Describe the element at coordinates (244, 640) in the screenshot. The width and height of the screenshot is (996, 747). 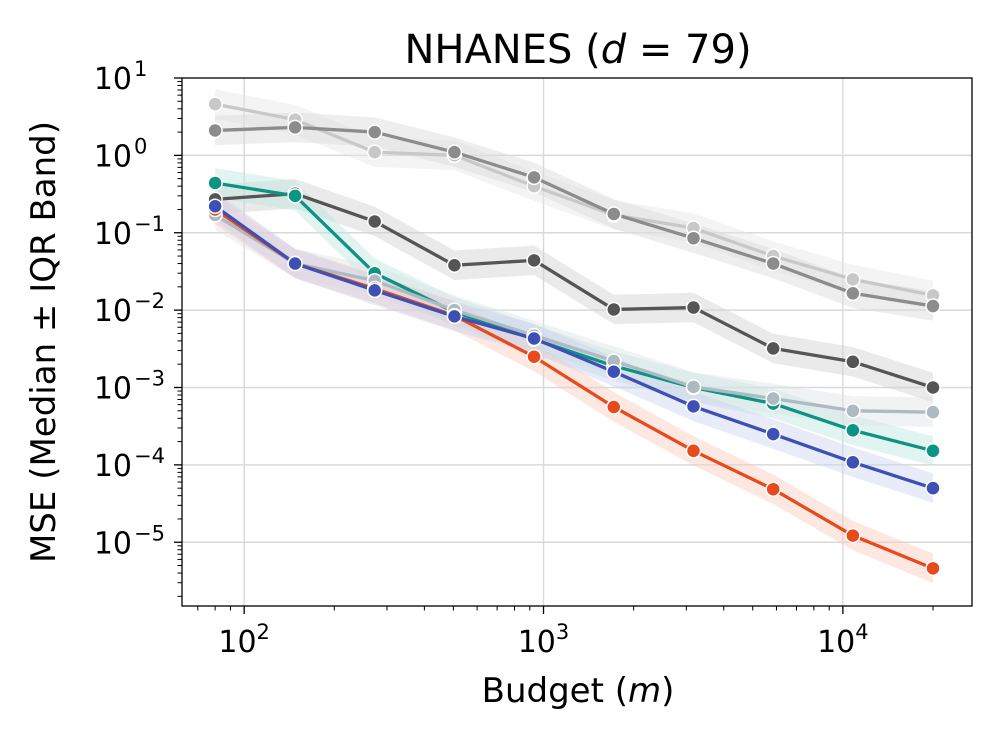
I see `x-tick-label: 10²` at that location.